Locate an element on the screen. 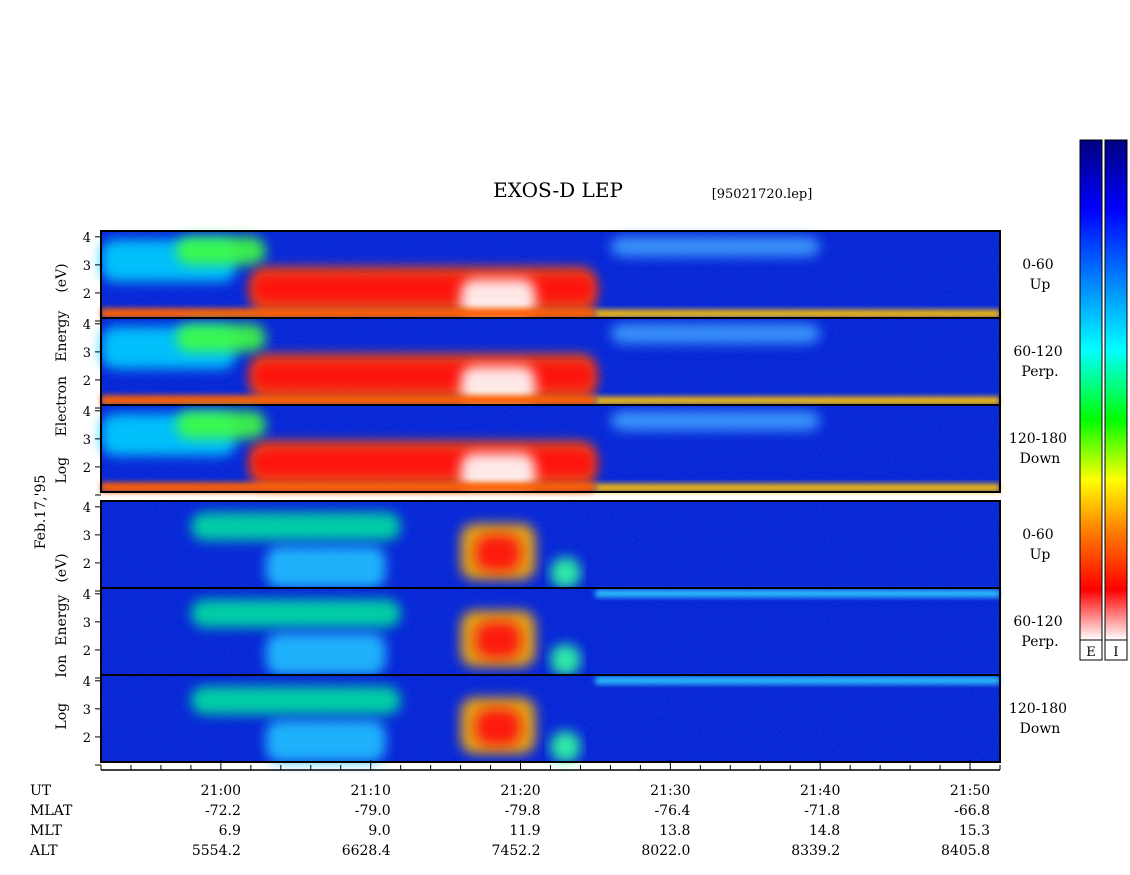  ephemeris-value-mlt: 6.9 is located at coordinates (230, 831).